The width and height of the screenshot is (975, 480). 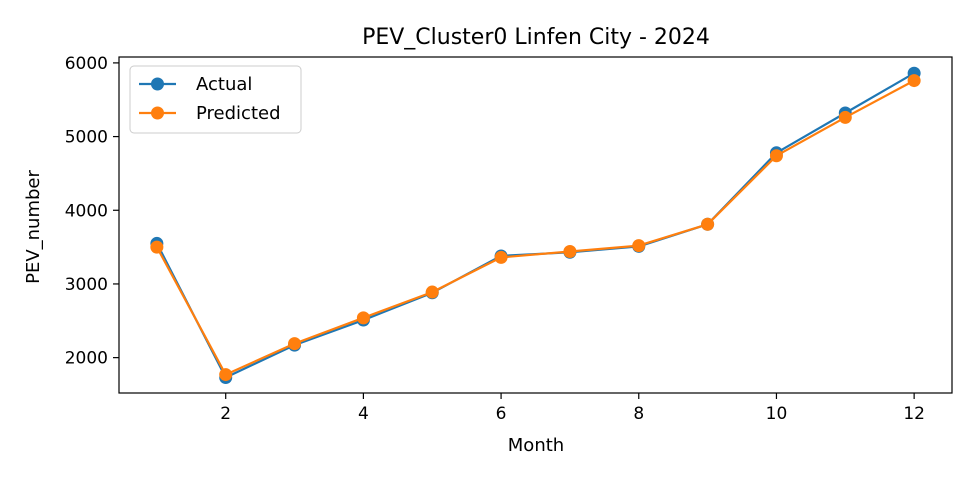 I want to click on x-tick-label: 12, so click(x=914, y=414).